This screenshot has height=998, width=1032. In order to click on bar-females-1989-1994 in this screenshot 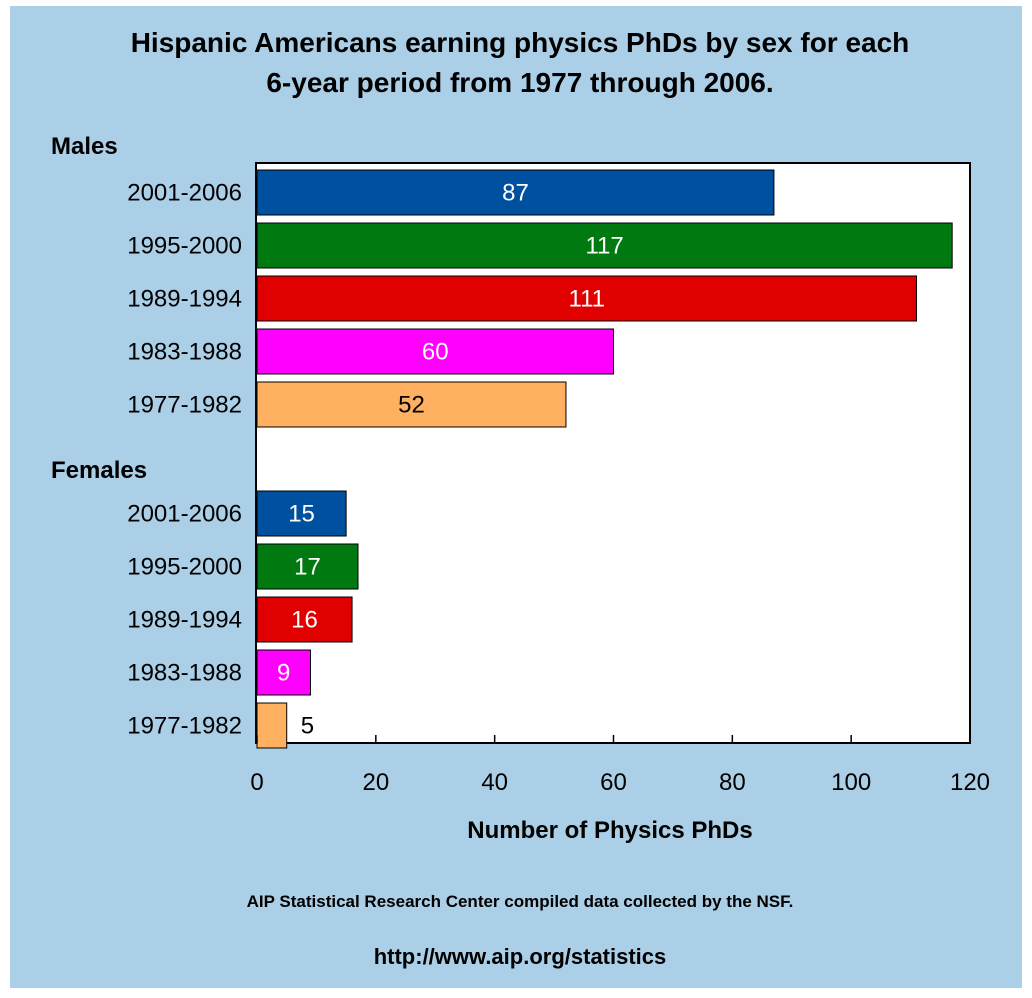, I will do `click(304, 619)`.